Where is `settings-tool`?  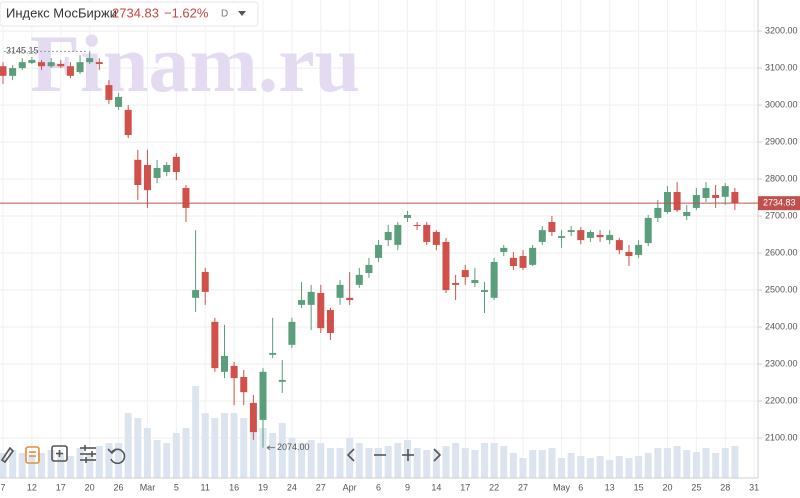
settings-tool is located at coordinates (88, 454).